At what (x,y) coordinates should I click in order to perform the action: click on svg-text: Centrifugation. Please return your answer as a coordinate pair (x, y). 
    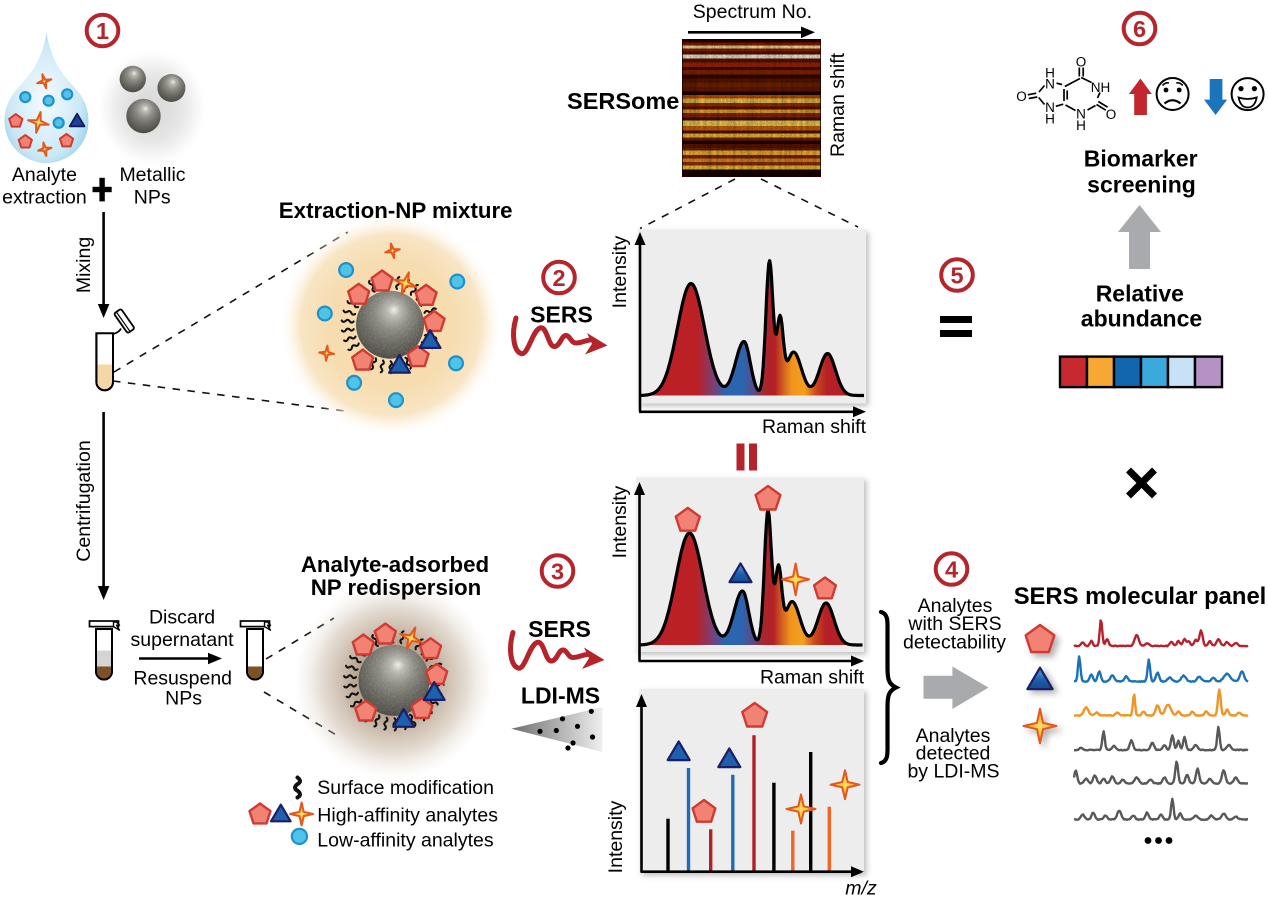
    Looking at the image, I should click on (84, 500).